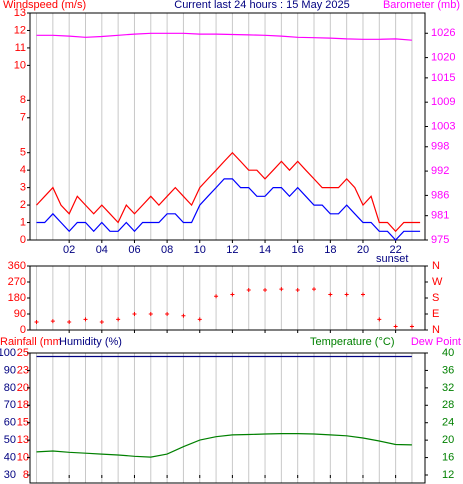  I want to click on yticks-label: 11, so click(20, 48).